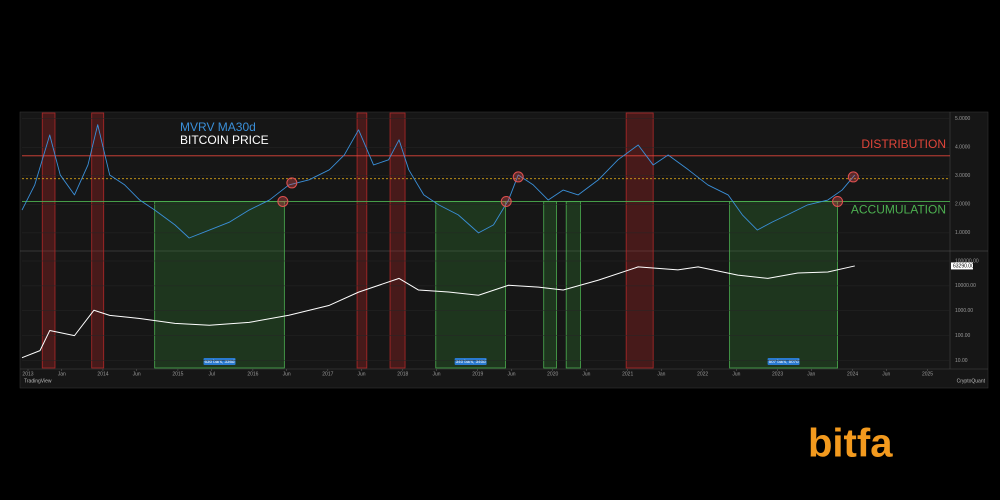  Describe the element at coordinates (852, 374) in the screenshot. I see `x-tick-label: 2024` at that location.